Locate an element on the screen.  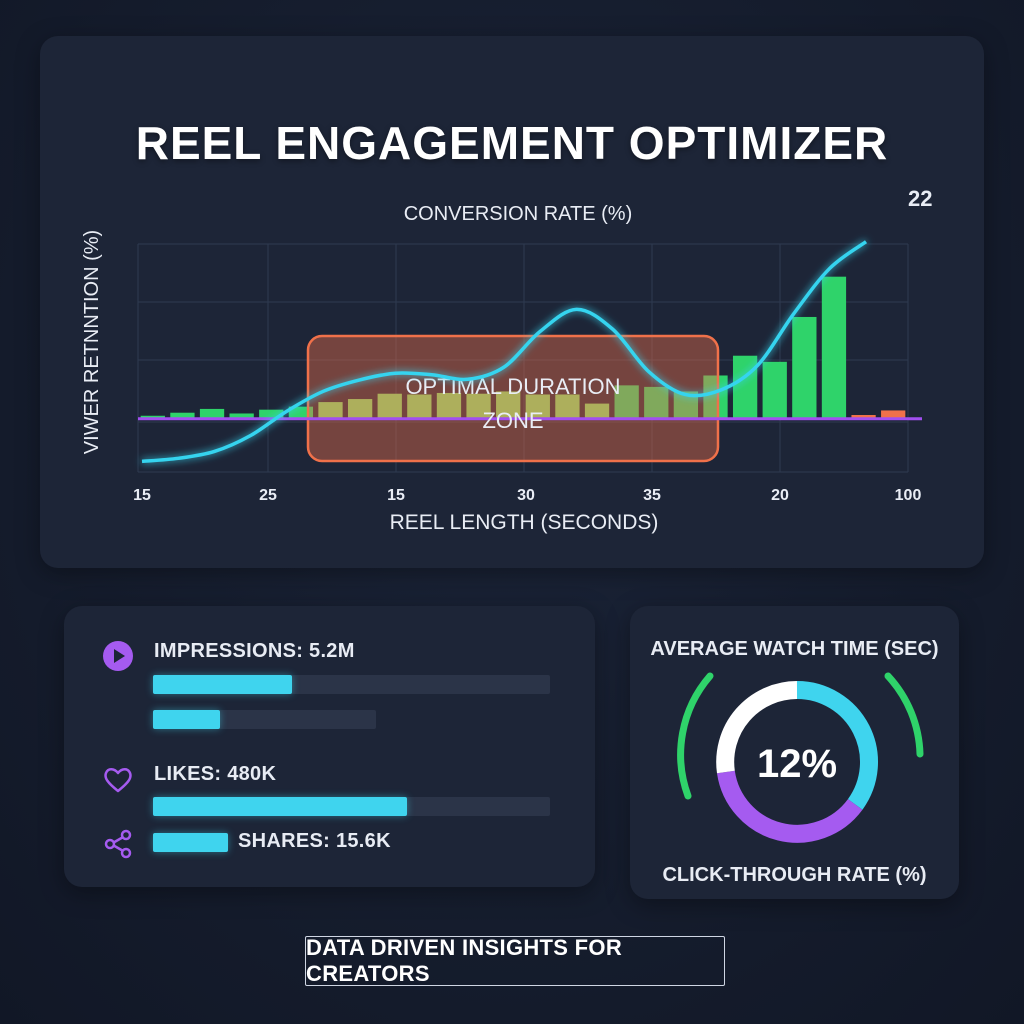
peak-value-label: 22 is located at coordinates (920, 198).